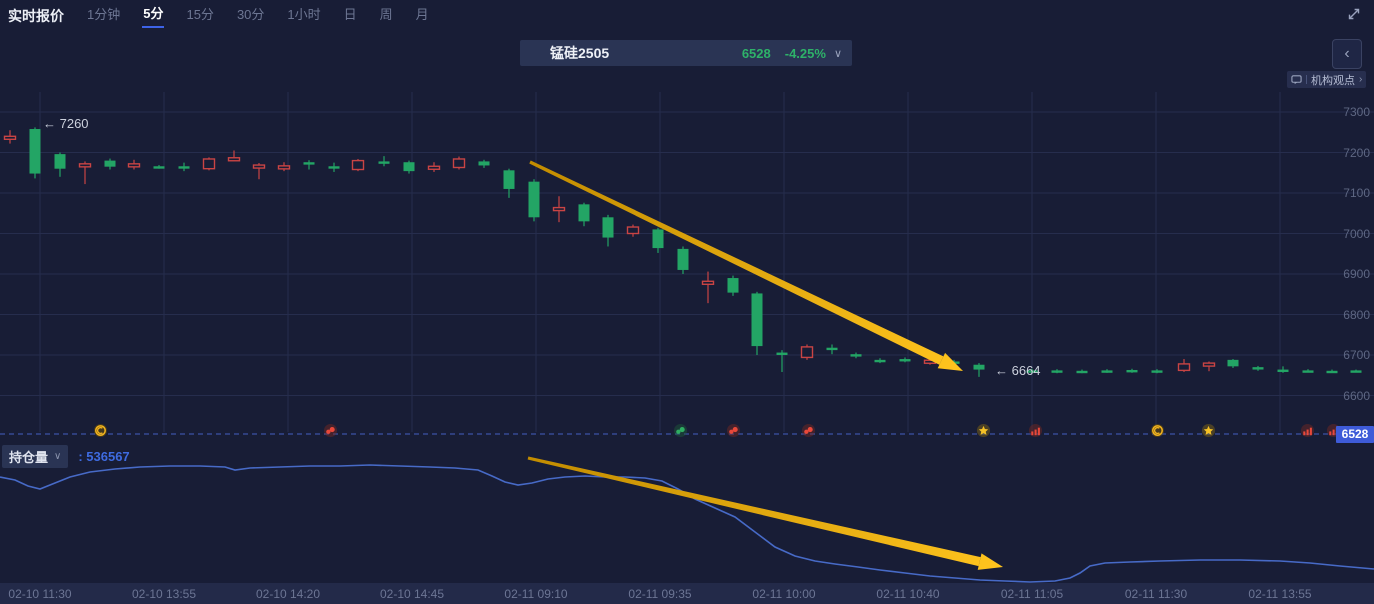 The width and height of the screenshot is (1374, 604). What do you see at coordinates (1361, 79) in the screenshot?
I see `chevron-right-icon: ›` at bounding box center [1361, 79].